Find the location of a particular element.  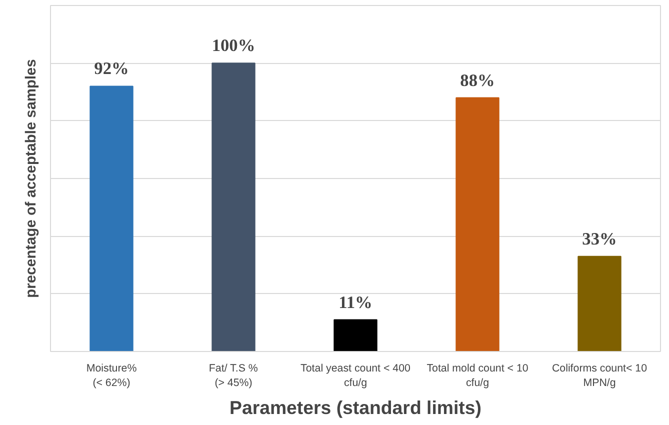

x-axis-title: Parameters (standard limits) is located at coordinates (356, 407).